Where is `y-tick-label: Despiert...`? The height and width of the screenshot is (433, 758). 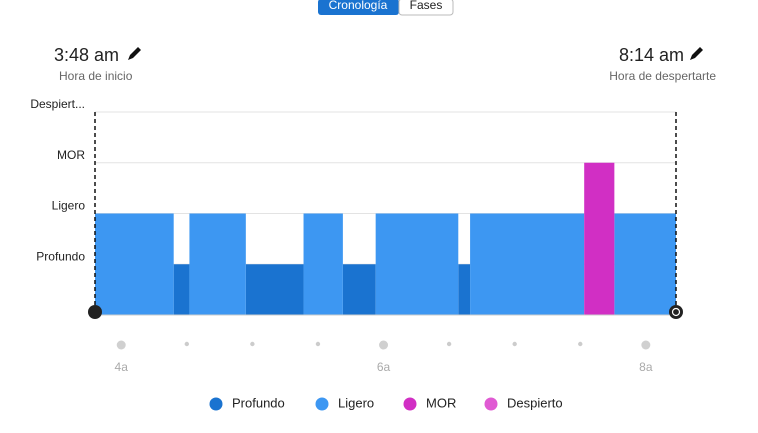 y-tick-label: Despiert... is located at coordinates (57, 104).